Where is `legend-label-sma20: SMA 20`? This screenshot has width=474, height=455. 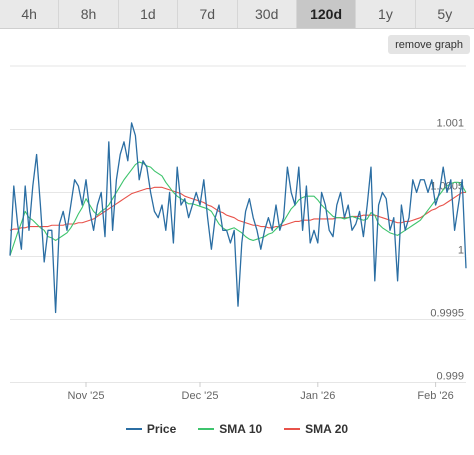 legend-label-sma20: SMA 20 is located at coordinates (327, 429).